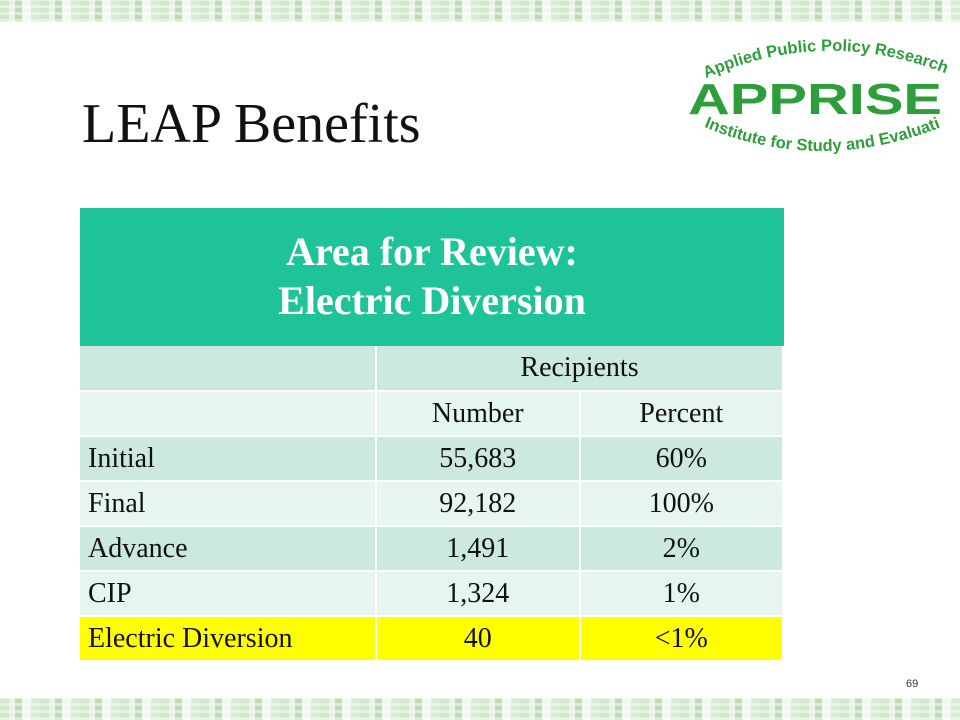 The height and width of the screenshot is (720, 960). Describe the element at coordinates (228, 459) in the screenshot. I see `row-label: Initial` at that location.